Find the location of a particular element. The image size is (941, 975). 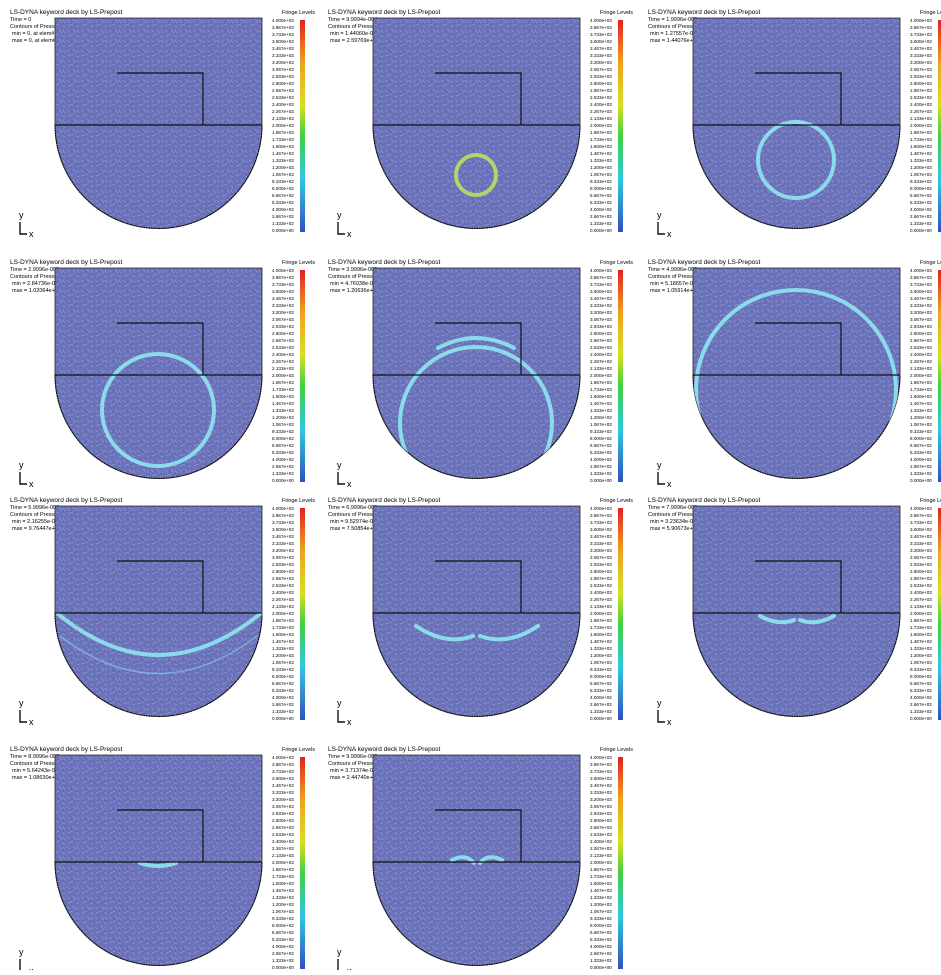

domain is located at coordinates (158, 860).